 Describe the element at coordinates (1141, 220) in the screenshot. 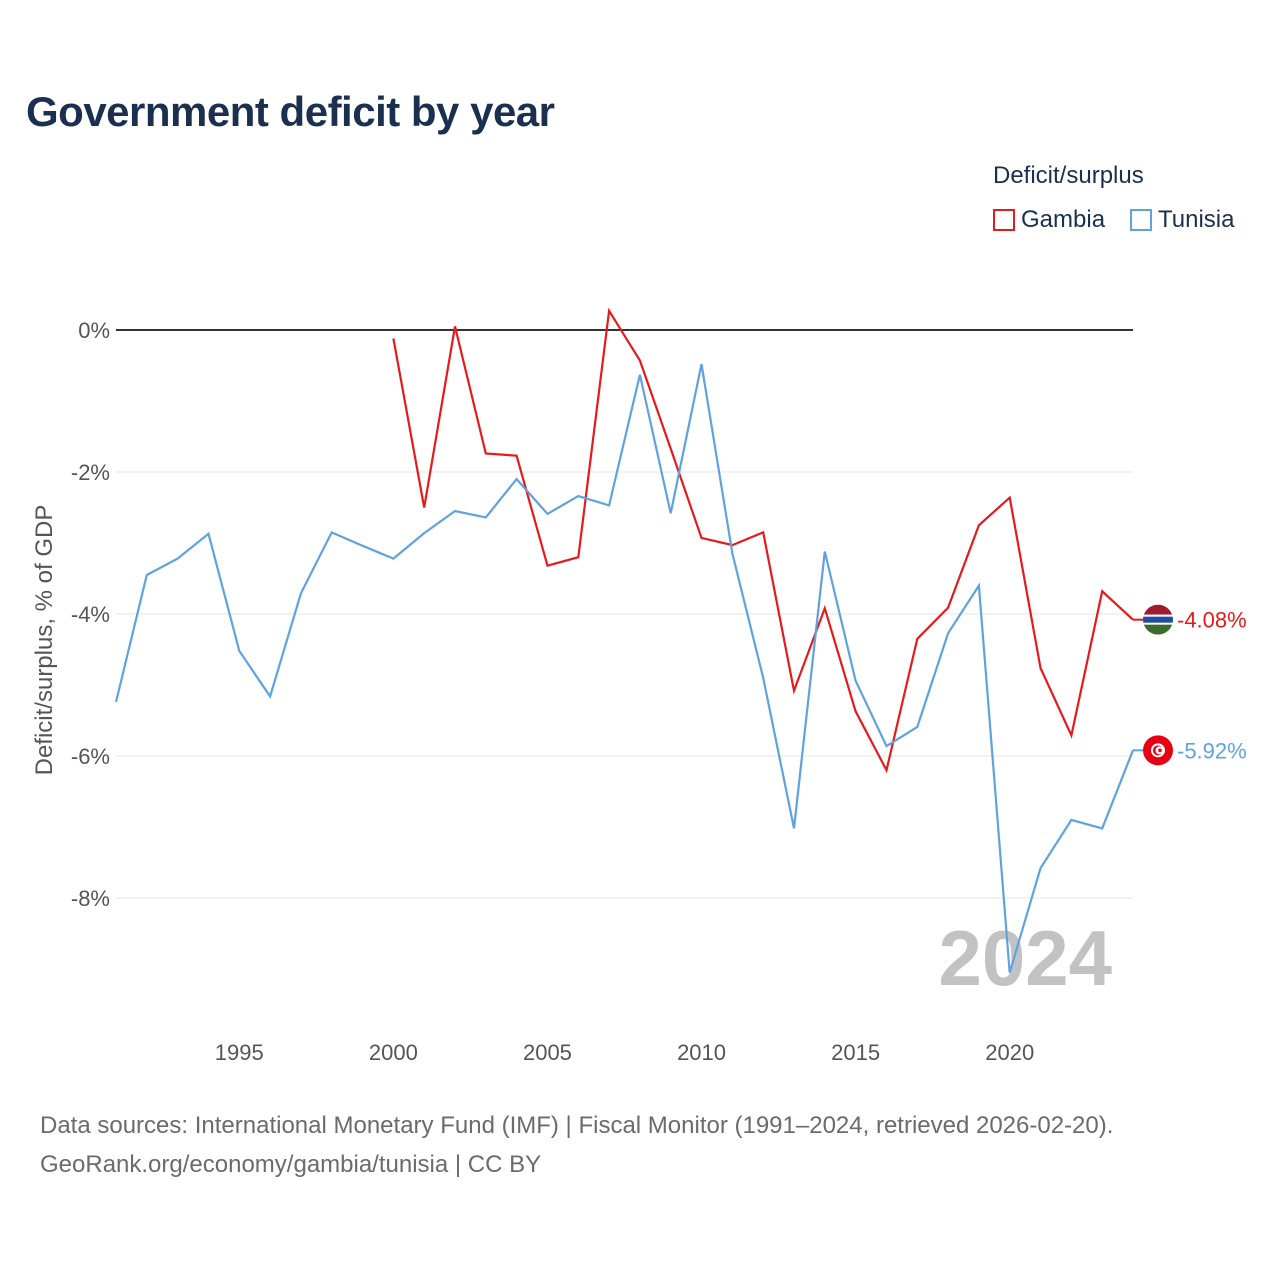

I see `legend-swatch-tunisia` at that location.